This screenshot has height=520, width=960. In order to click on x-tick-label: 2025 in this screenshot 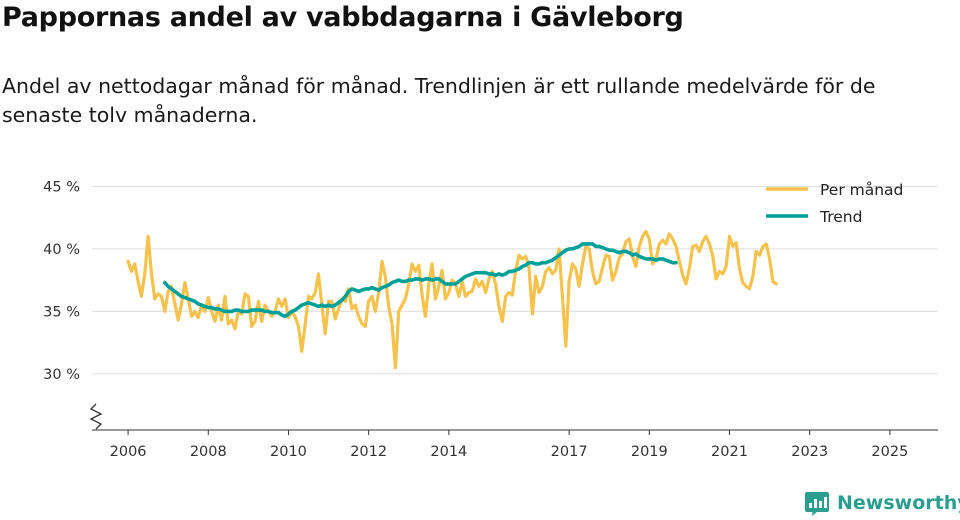, I will do `click(889, 452)`.